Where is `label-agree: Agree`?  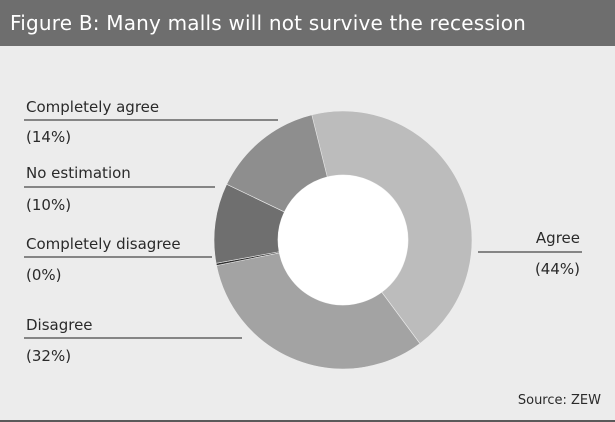
label-agree: Agree is located at coordinates (558, 238).